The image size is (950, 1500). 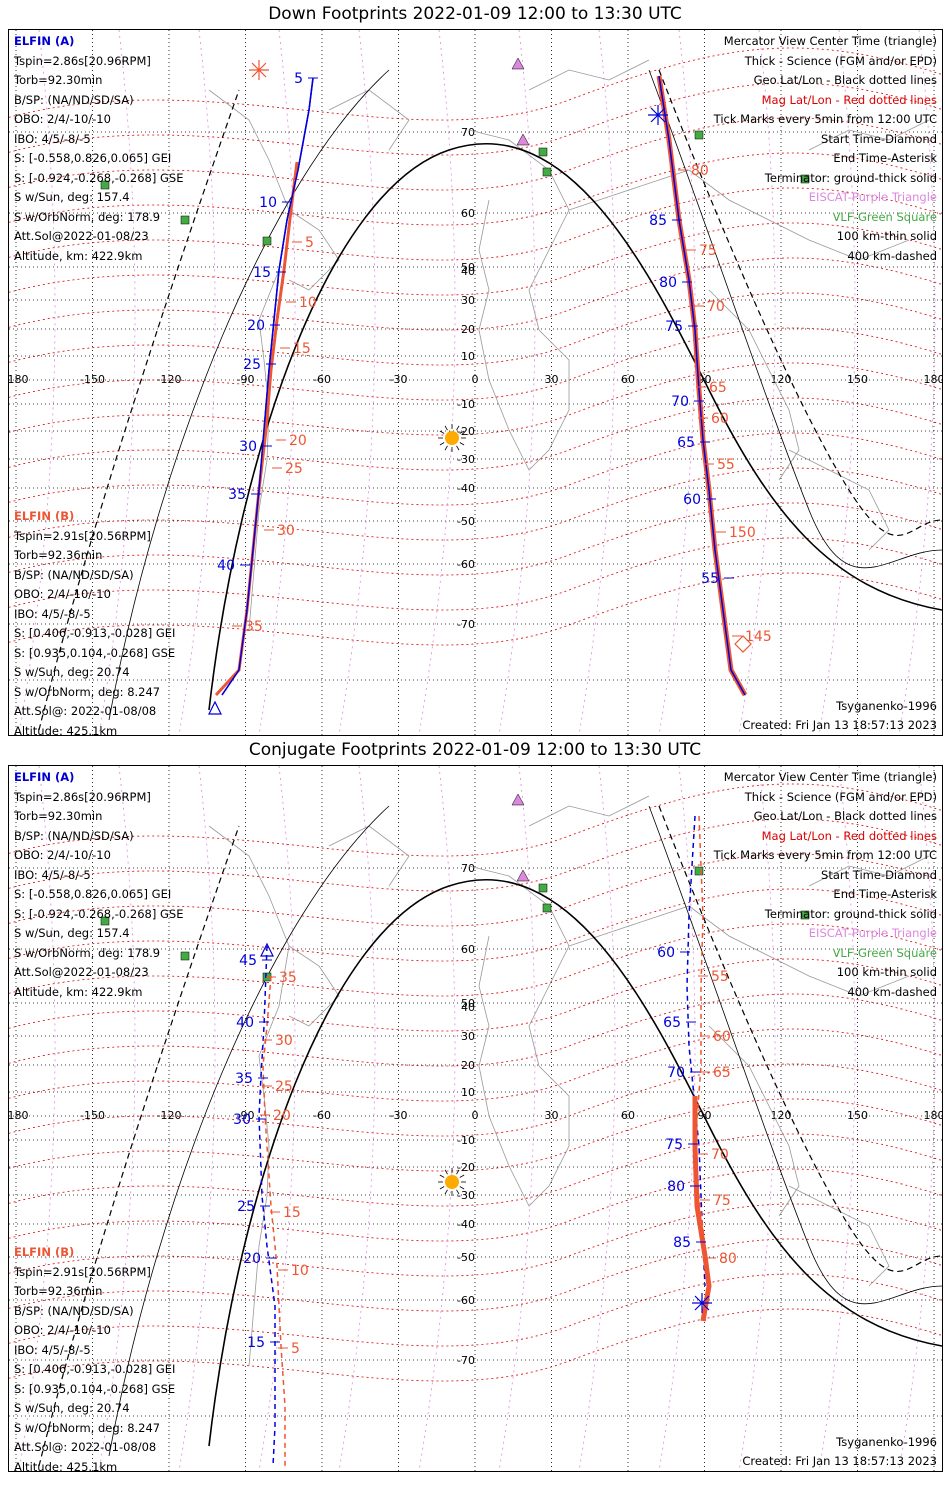 What do you see at coordinates (52, 1349) in the screenshot?
I see `elfin-b-line: IBO: 4/5/-8/-5` at bounding box center [52, 1349].